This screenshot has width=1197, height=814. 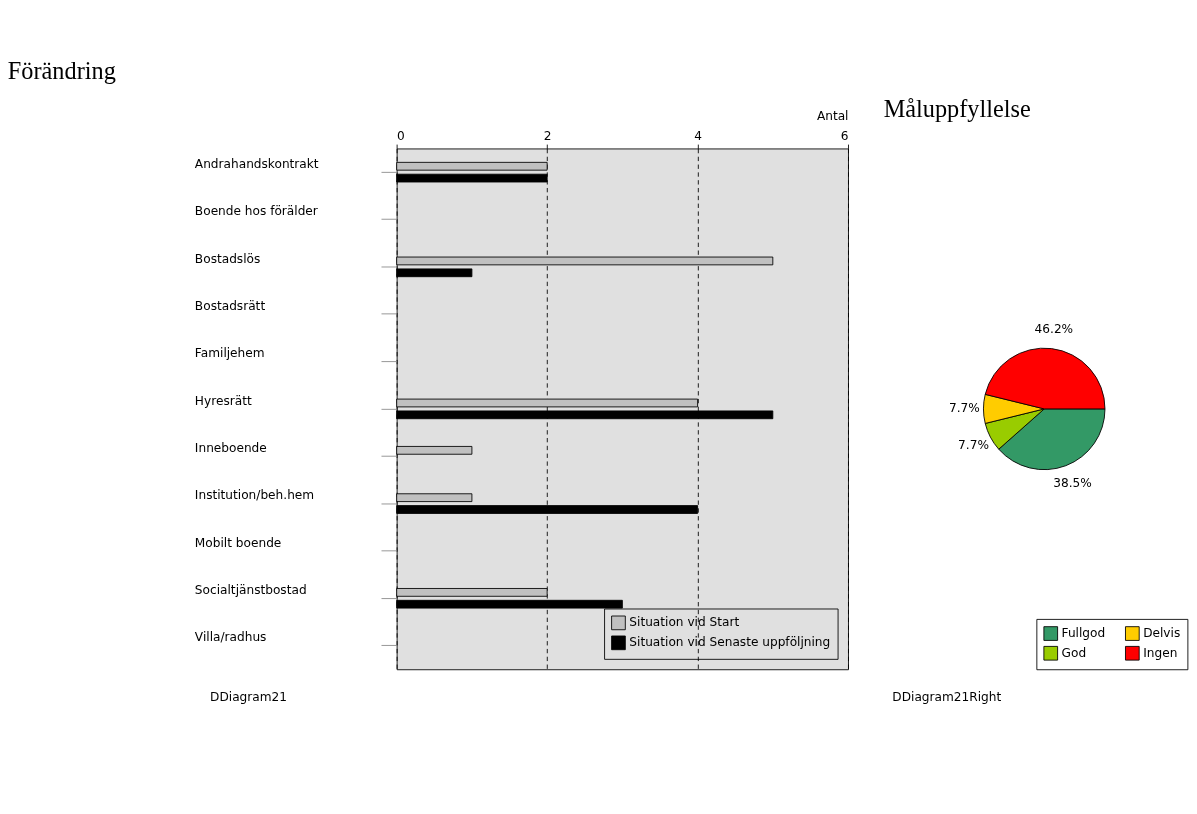 What do you see at coordinates (832, 116) in the screenshot?
I see `x-axis-title: Antal` at bounding box center [832, 116].